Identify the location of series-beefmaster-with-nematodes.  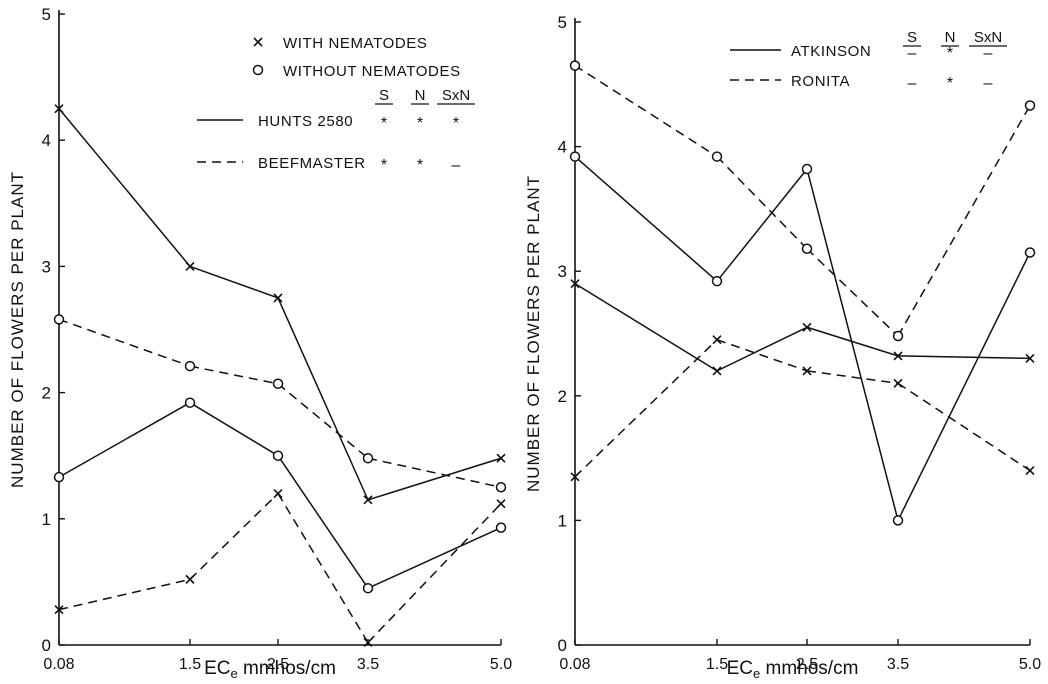
(280, 568).